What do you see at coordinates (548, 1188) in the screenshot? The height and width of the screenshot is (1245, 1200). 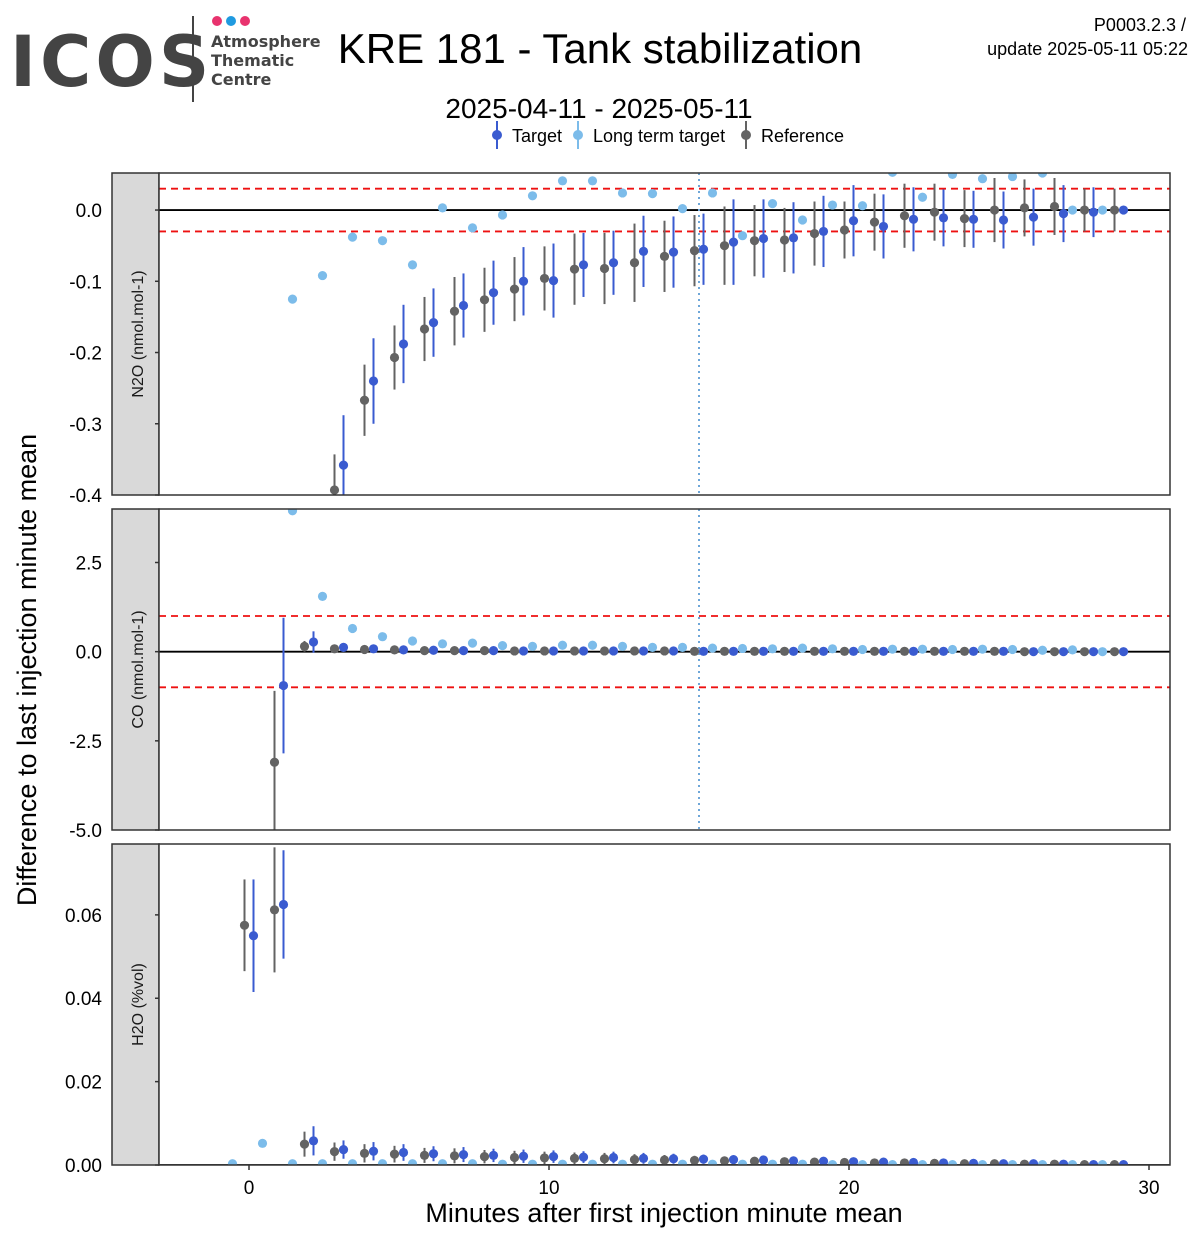 I see `x-tick-label: 10` at bounding box center [548, 1188].